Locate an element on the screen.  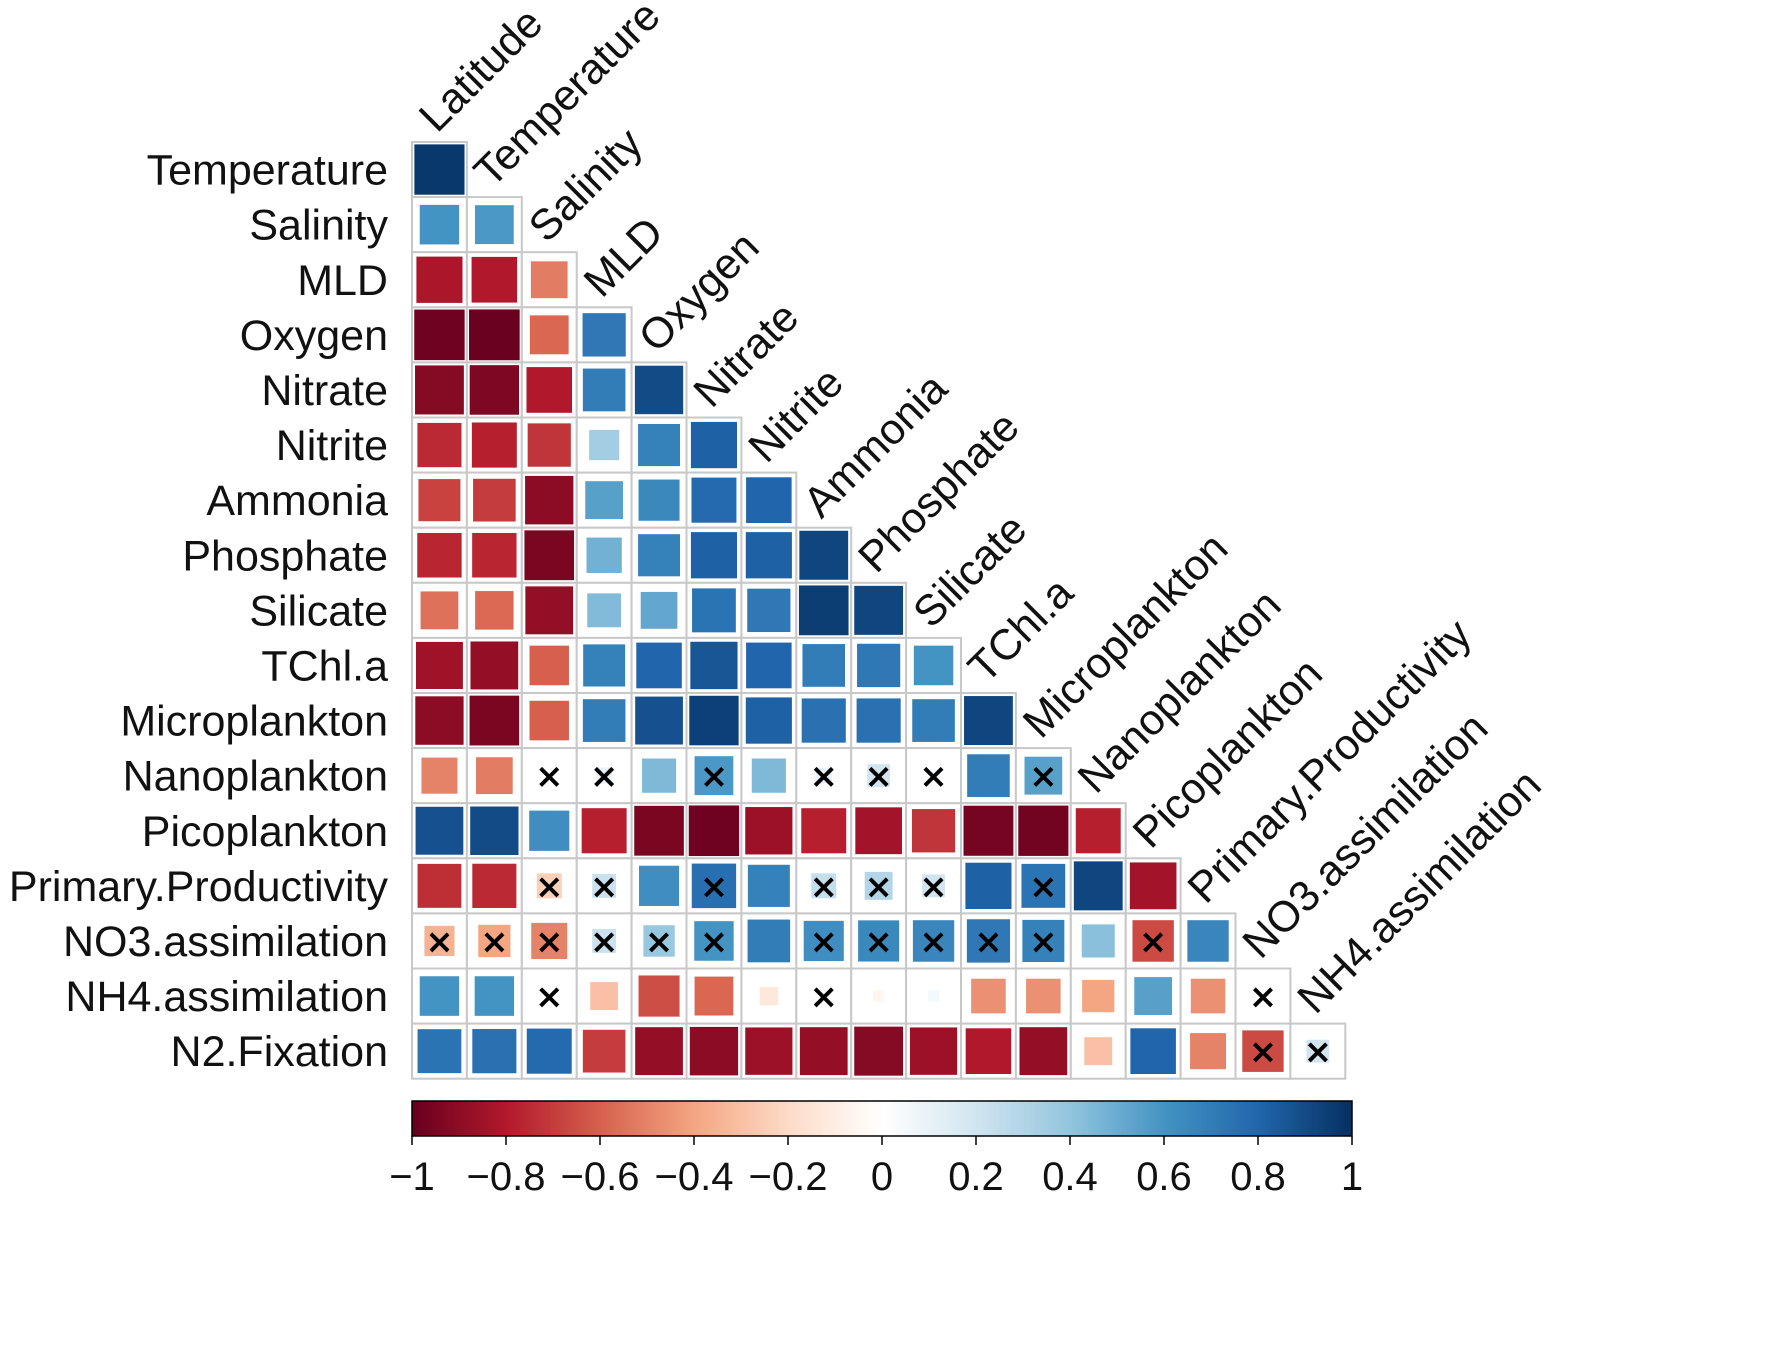
row-label-oxygen: Oxygen is located at coordinates (314, 336).